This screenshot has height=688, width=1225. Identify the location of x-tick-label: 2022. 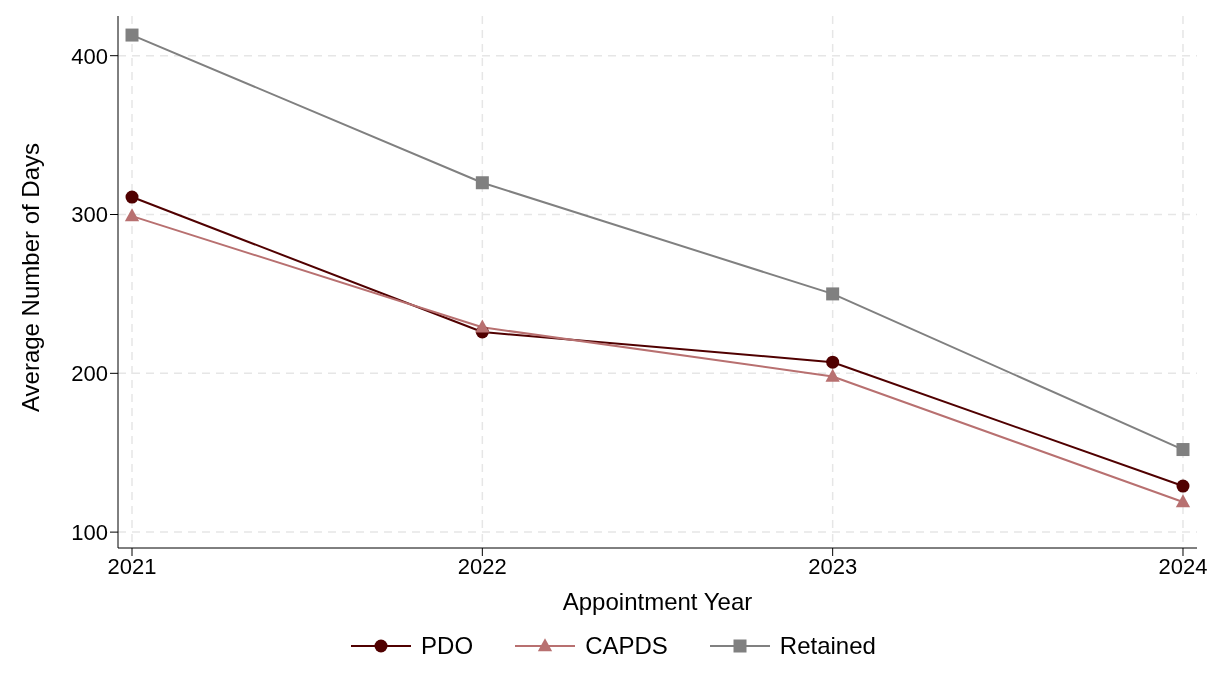
(482, 566).